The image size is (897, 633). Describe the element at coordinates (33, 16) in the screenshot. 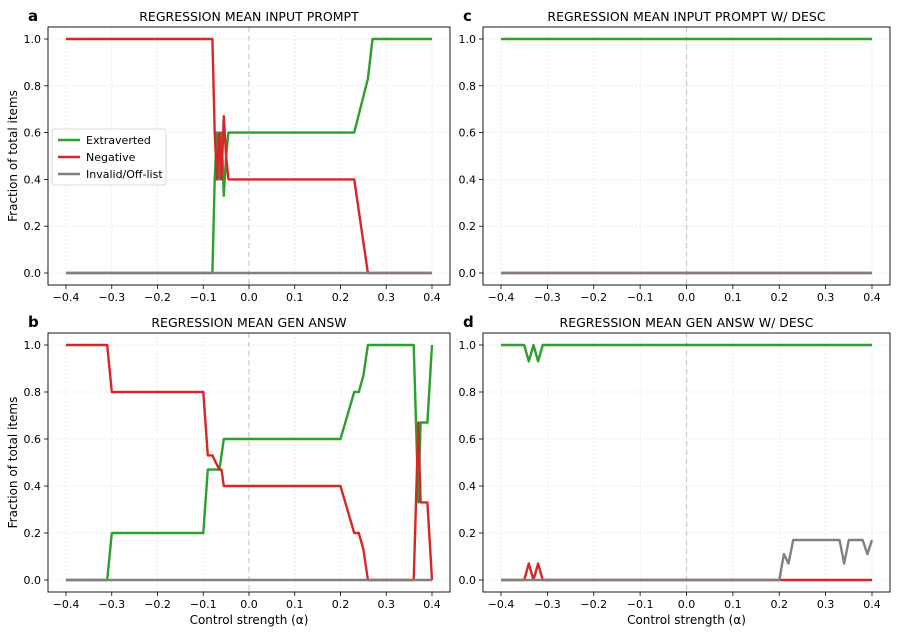

I see `panel-letter: a` at that location.